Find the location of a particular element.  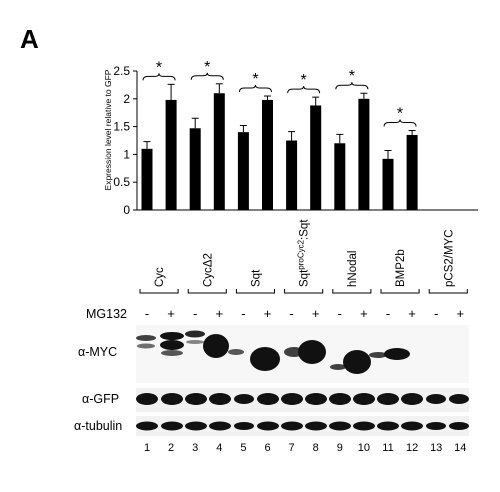

lane-number: 13 is located at coordinates (436, 448).